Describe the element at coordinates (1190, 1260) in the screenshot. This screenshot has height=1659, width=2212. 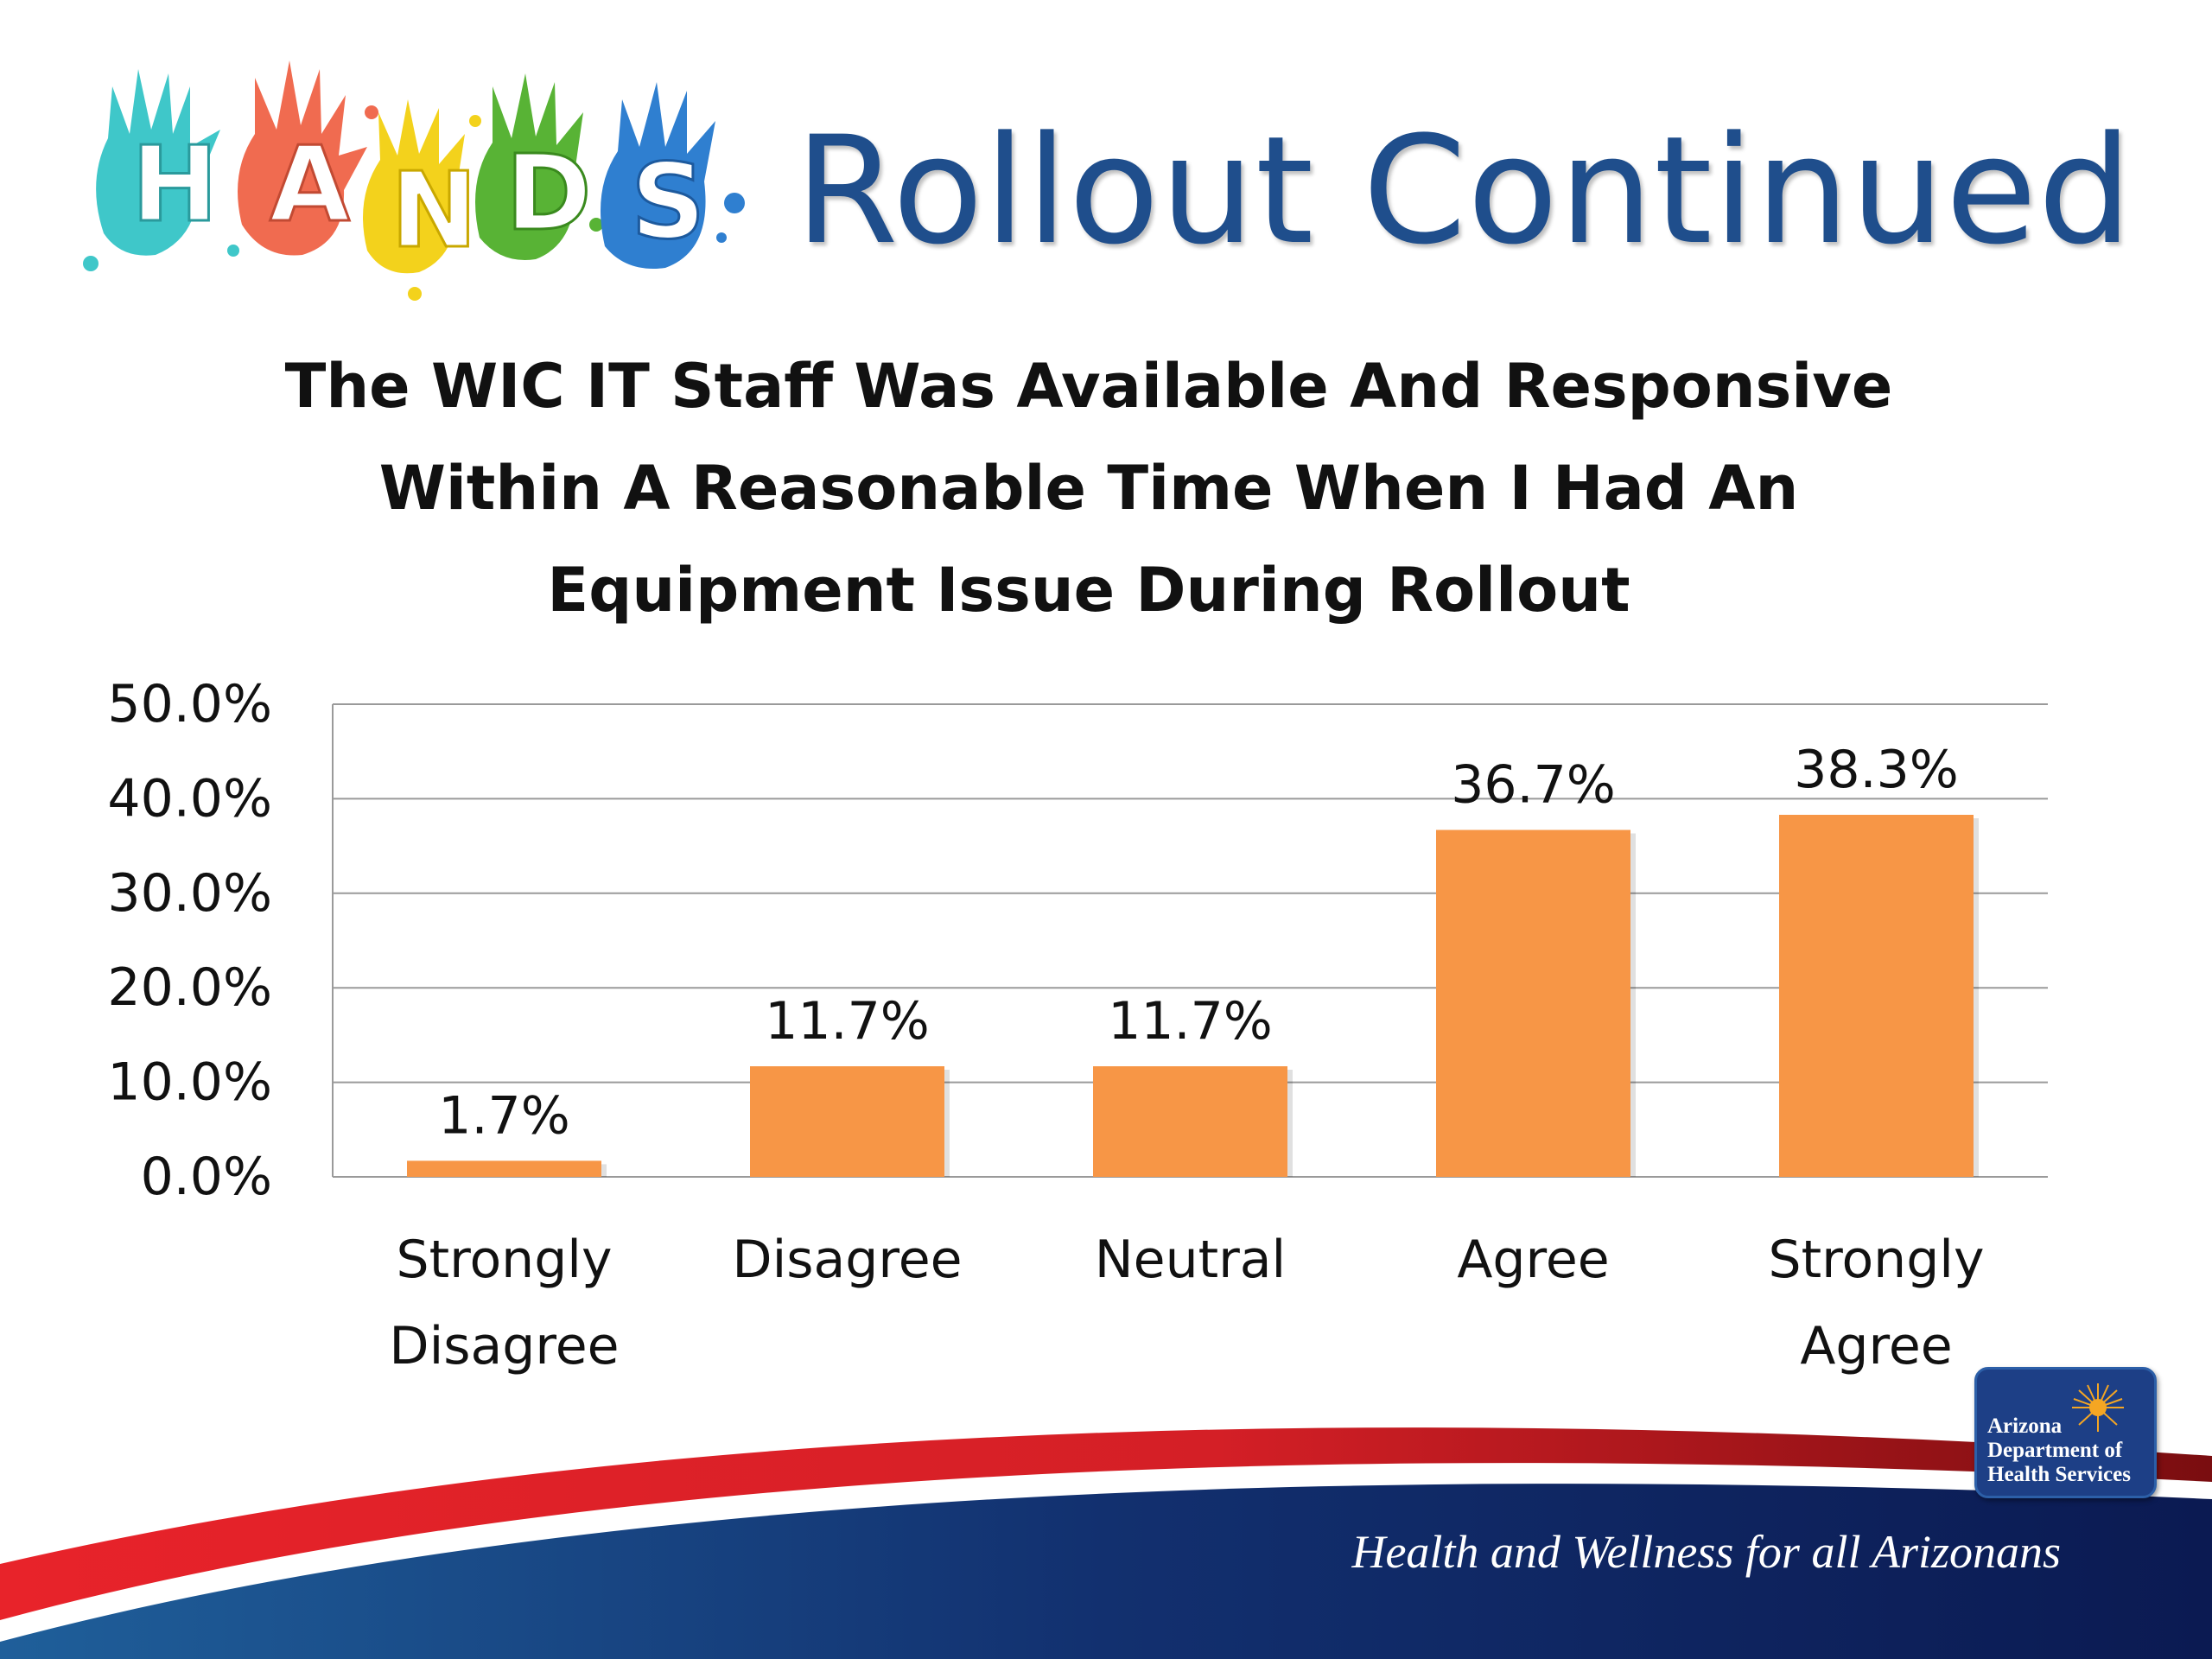
I see `x-tick-label: Neutral` at that location.